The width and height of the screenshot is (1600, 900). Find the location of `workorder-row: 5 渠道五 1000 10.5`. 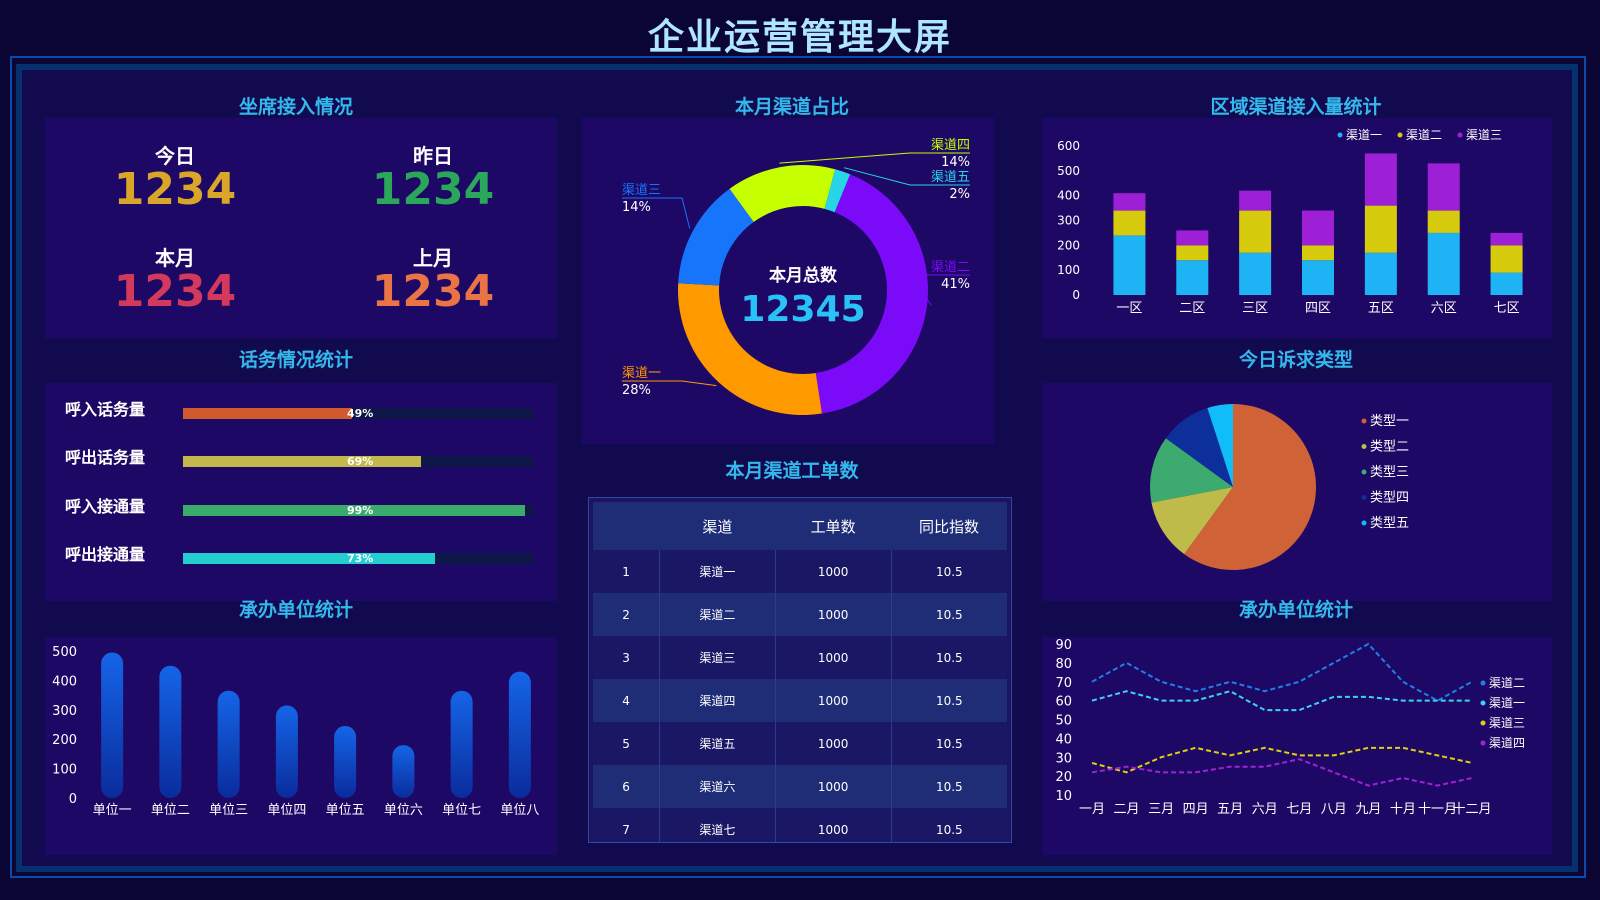

workorder-row: 5 渠道五 1000 10.5 is located at coordinates (800, 743).